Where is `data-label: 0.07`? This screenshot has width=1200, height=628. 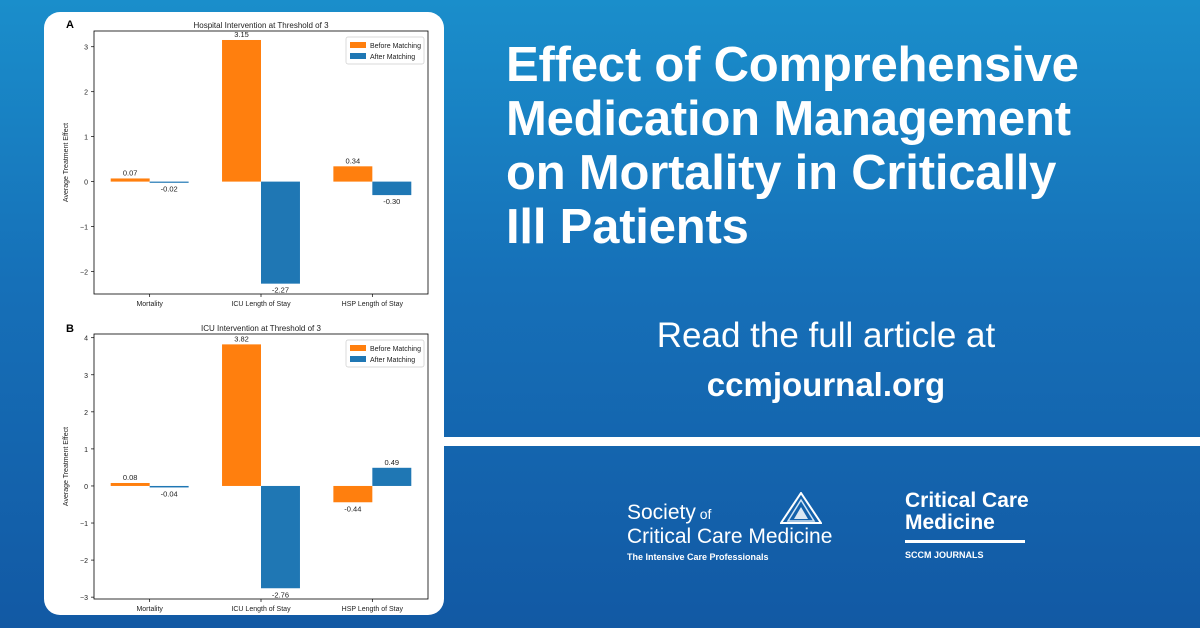 data-label: 0.07 is located at coordinates (130, 172).